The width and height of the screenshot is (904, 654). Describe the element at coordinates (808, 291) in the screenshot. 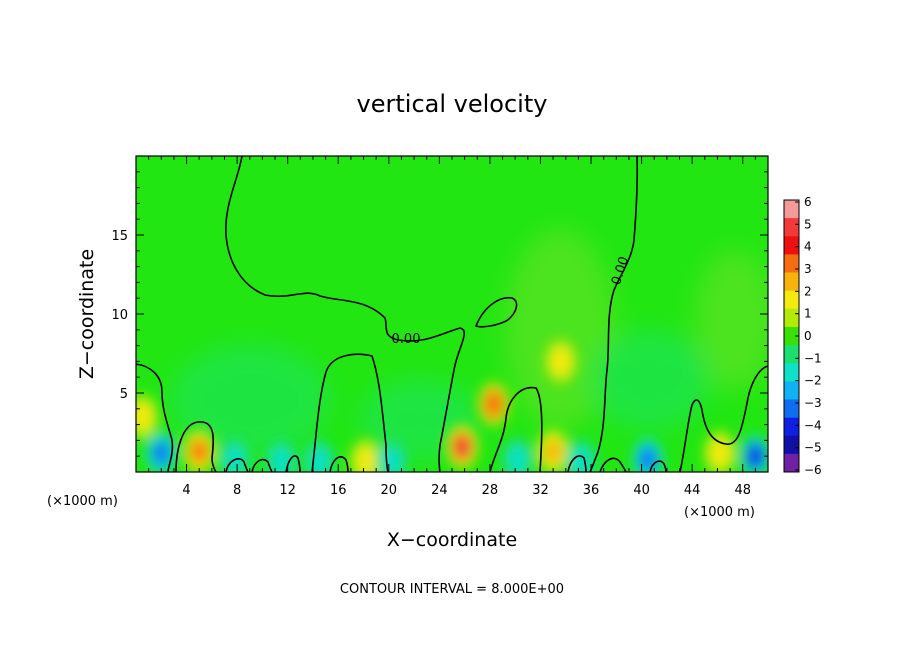

I see `colorbar-label: 2` at that location.